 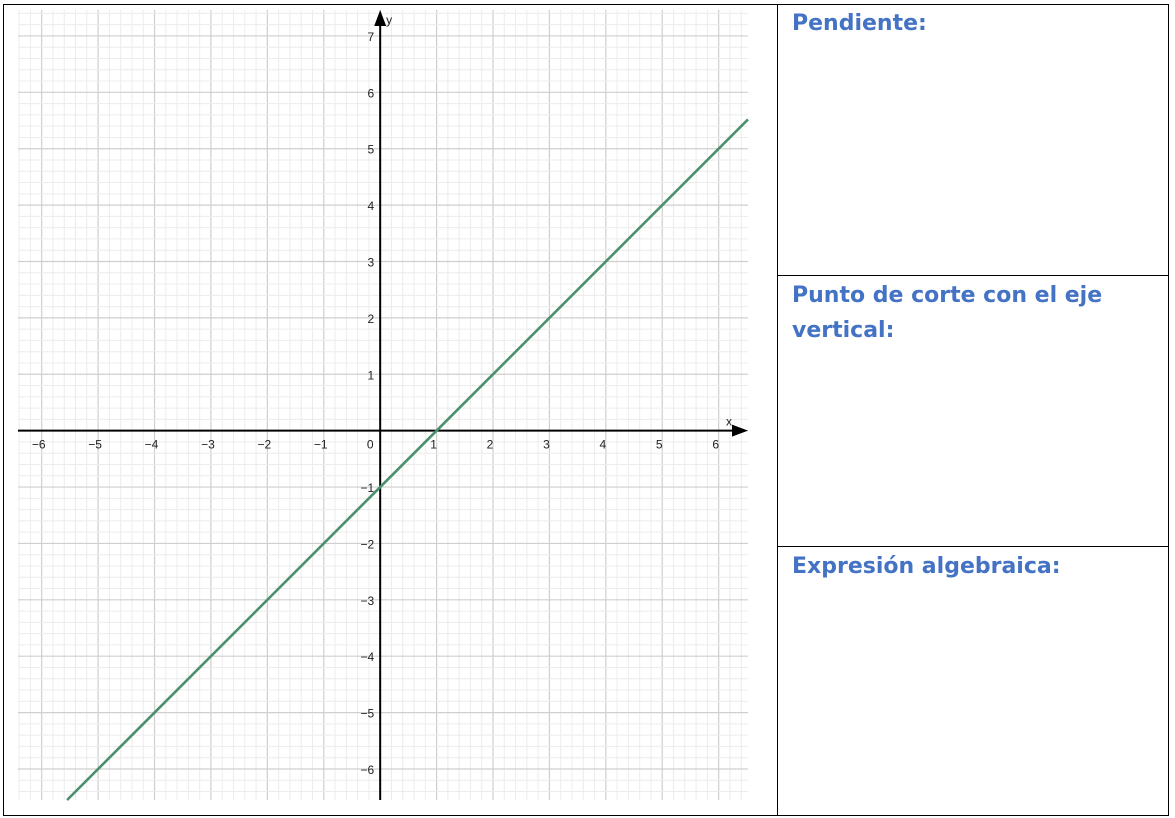 I want to click on algebraic-expression-label: Expresión algebraica:, so click(x=926, y=566).